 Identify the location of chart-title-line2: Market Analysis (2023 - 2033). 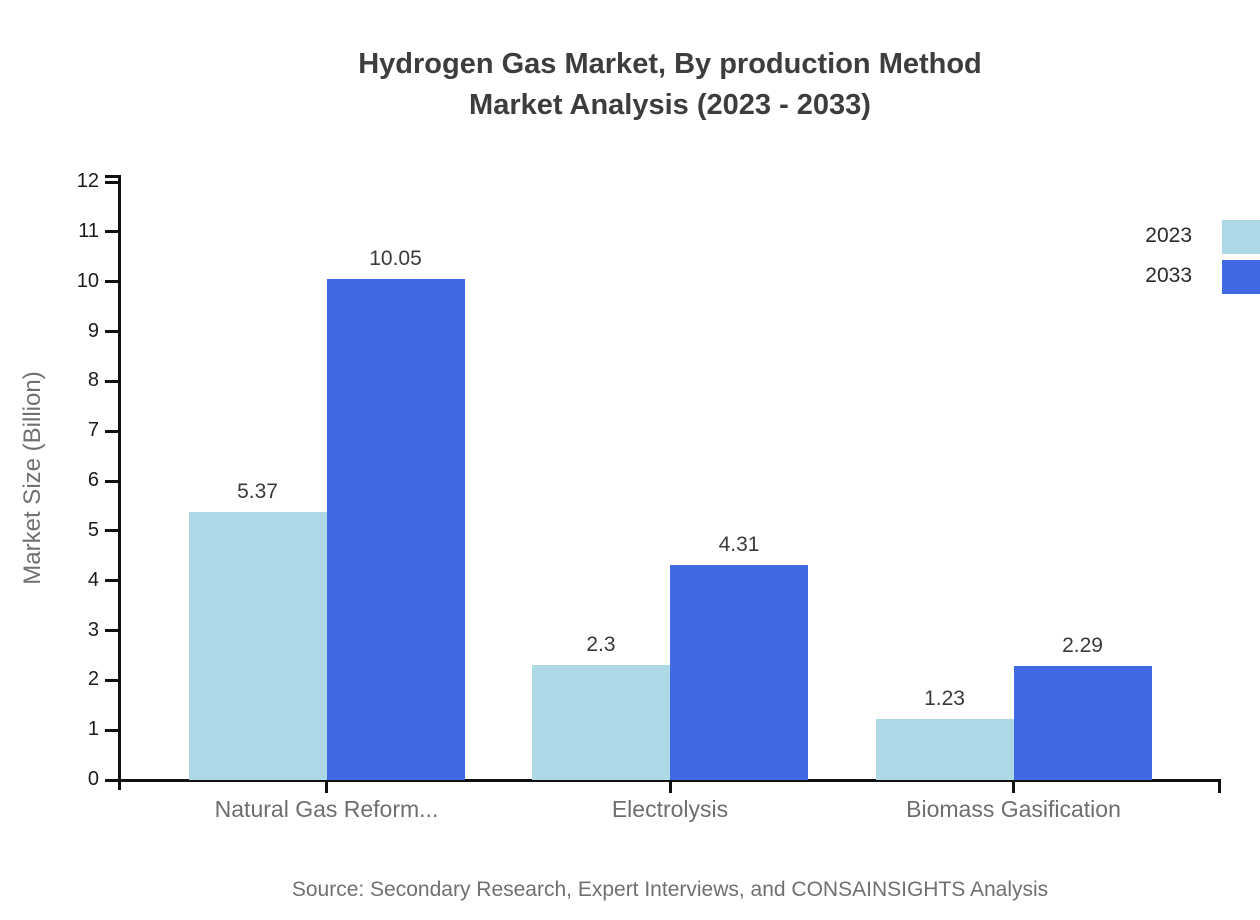
(670, 105).